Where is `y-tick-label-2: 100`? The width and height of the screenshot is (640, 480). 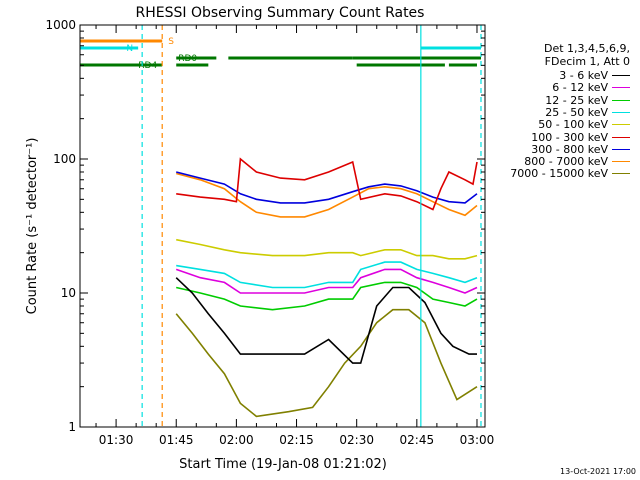
y-tick-label-2: 100 is located at coordinates (64, 159).